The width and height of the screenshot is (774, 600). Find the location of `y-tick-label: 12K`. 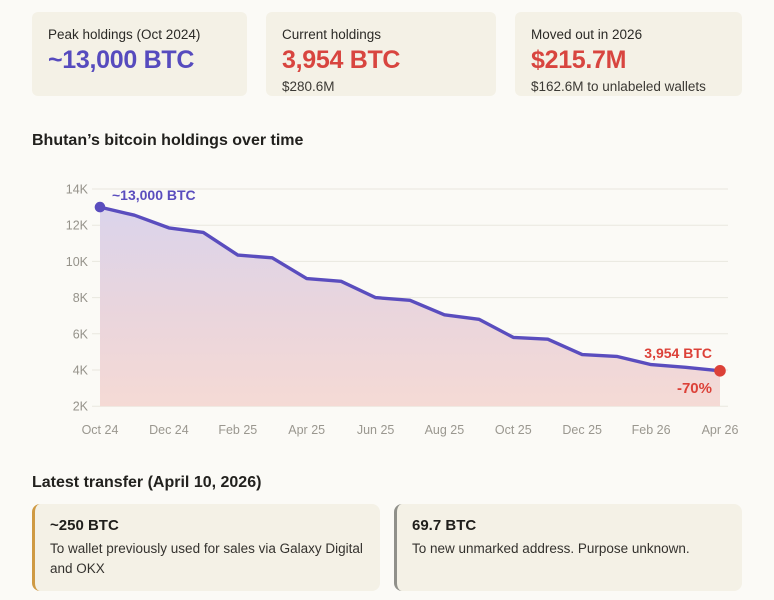

y-tick-label: 12K is located at coordinates (77, 226).